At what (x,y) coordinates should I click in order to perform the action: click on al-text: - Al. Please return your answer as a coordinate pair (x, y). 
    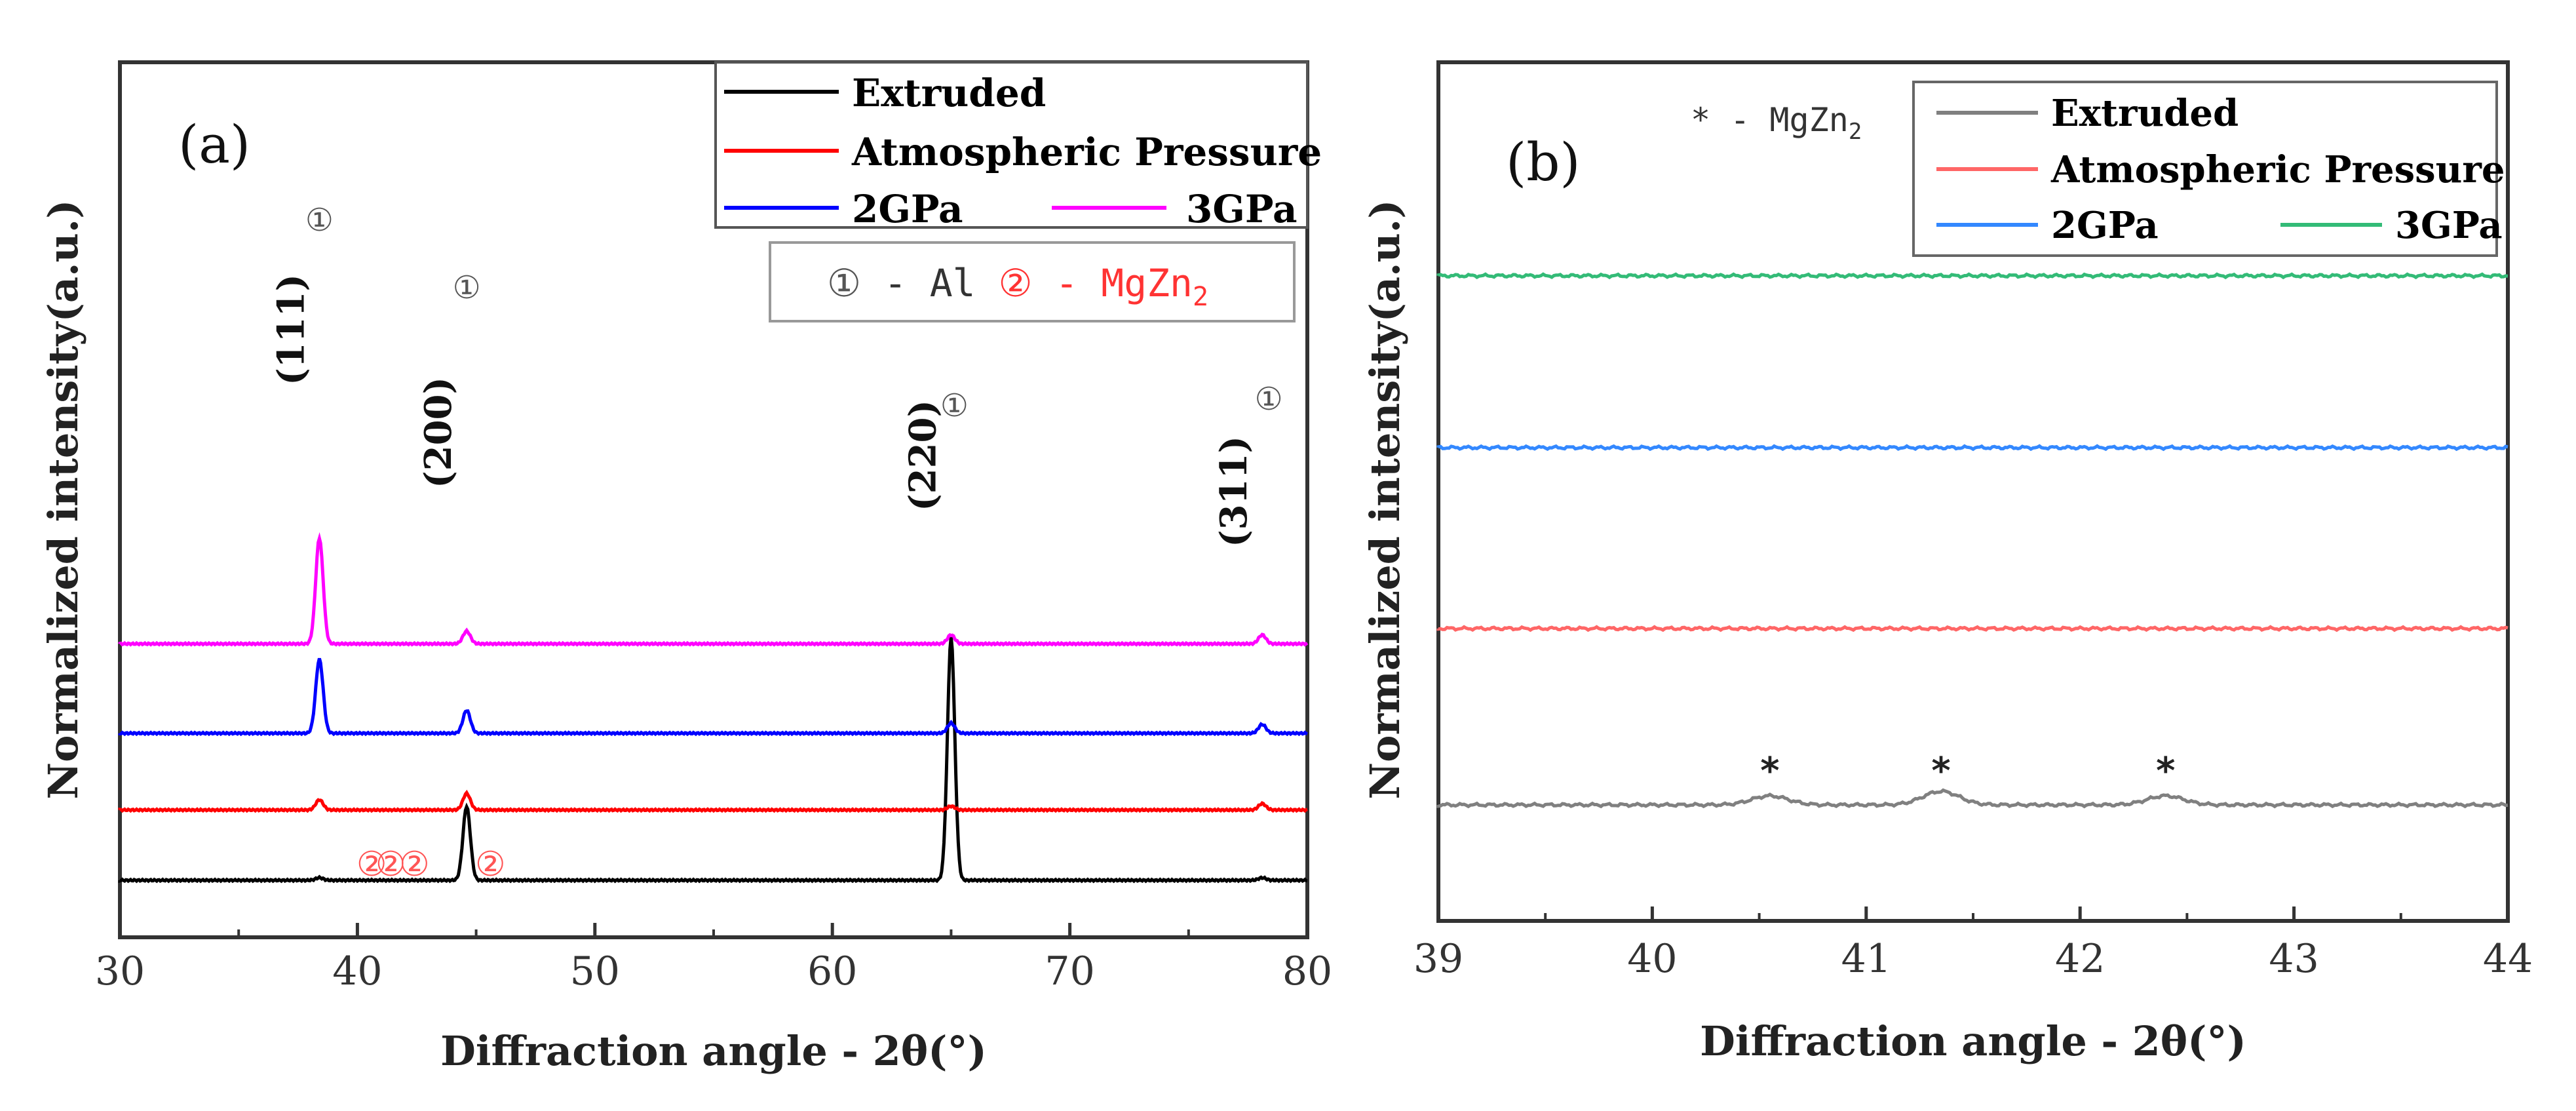
    Looking at the image, I should click on (930, 283).